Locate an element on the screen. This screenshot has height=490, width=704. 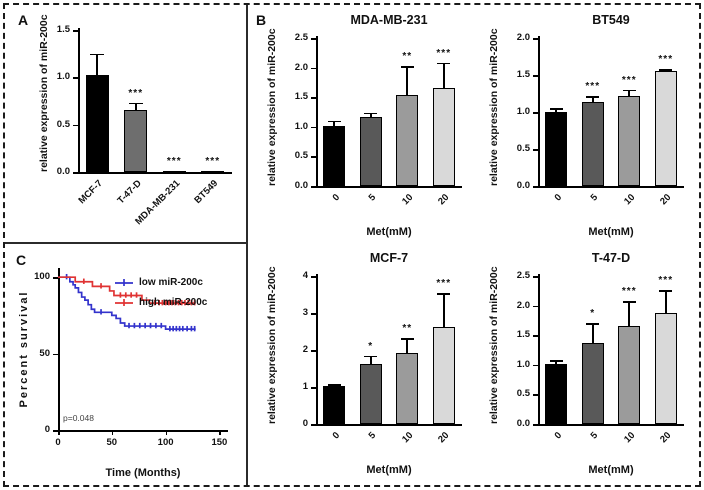
x-tick-label: T-47-D is located at coordinates (129, 192).